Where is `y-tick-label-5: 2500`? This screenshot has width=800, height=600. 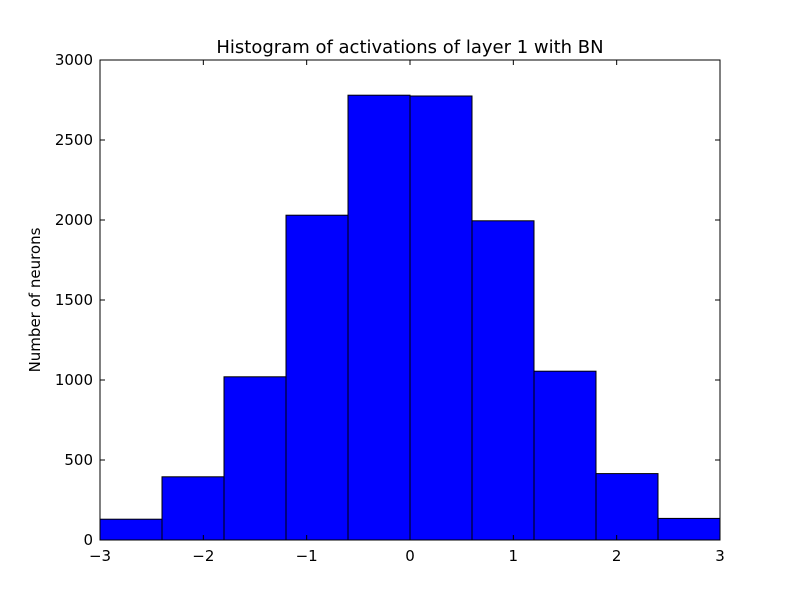
y-tick-label-5: 2500 is located at coordinates (74, 140).